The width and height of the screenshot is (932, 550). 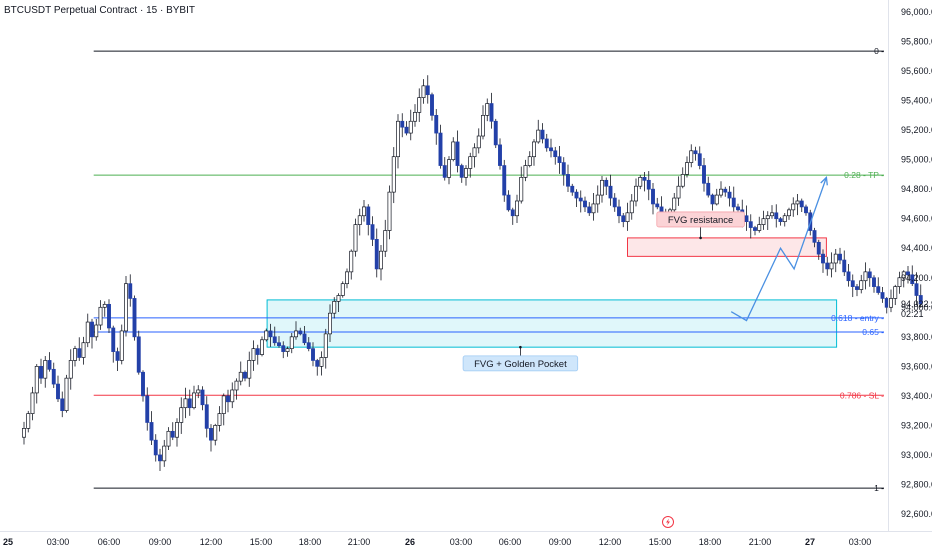 I want to click on price-tick-label: 92,600.0, so click(x=916, y=514).